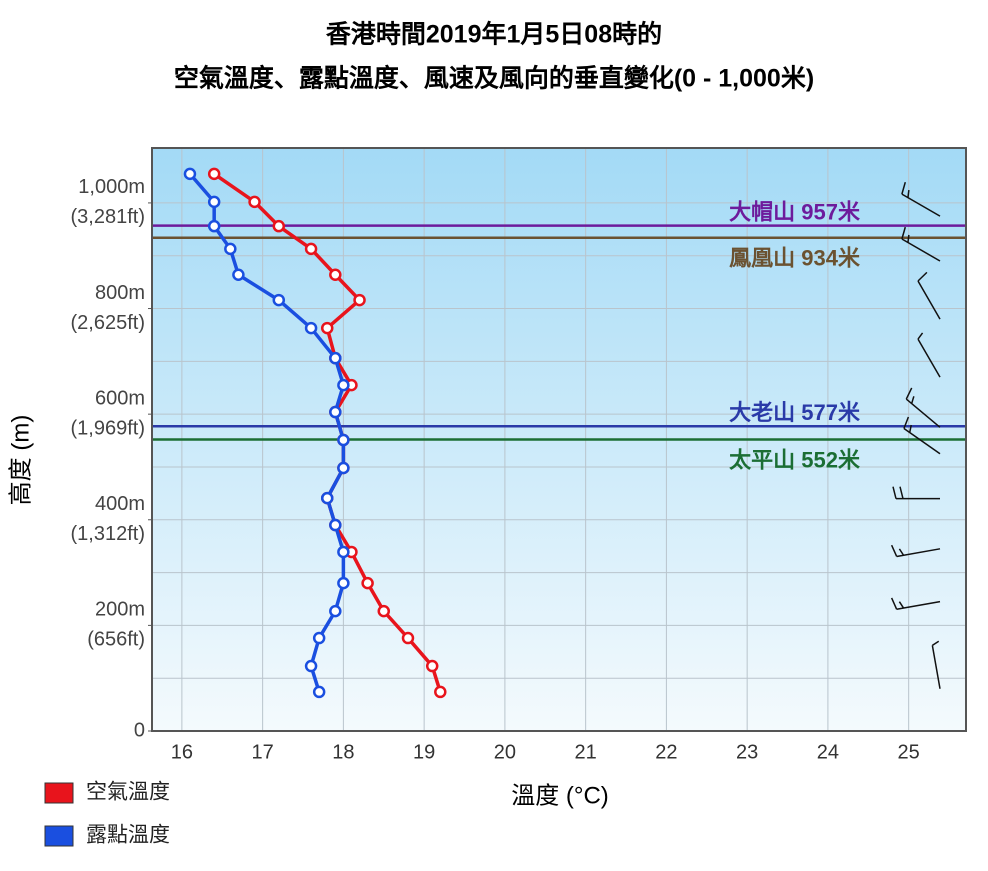 This screenshot has width=988, height=871. I want to click on y-tick-label: 1,000m, so click(111, 187).